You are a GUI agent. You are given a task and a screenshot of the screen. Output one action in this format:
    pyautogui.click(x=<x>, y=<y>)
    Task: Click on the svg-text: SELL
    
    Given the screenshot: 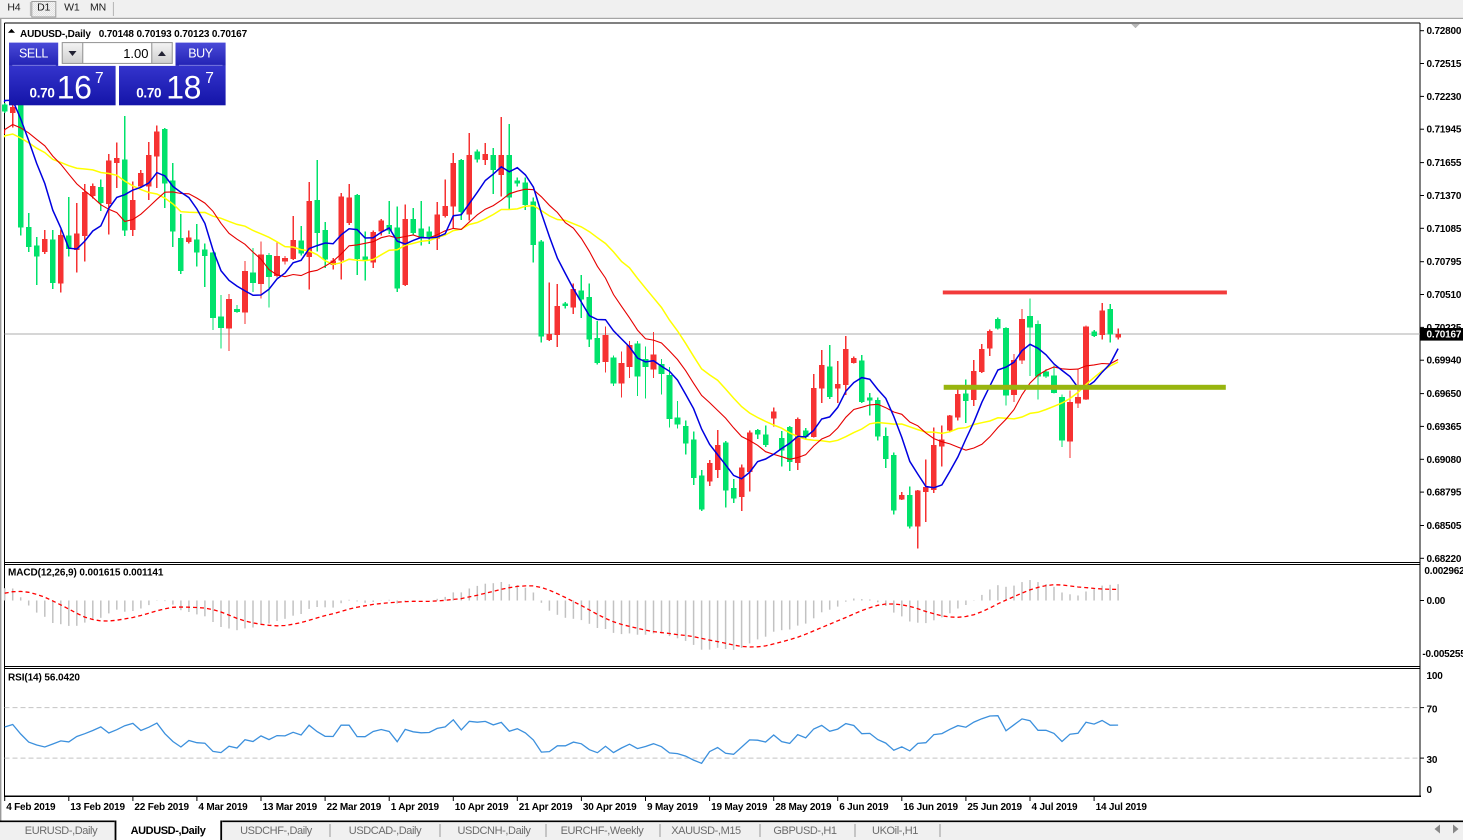 What is the action you would take?
    pyautogui.click(x=33, y=54)
    